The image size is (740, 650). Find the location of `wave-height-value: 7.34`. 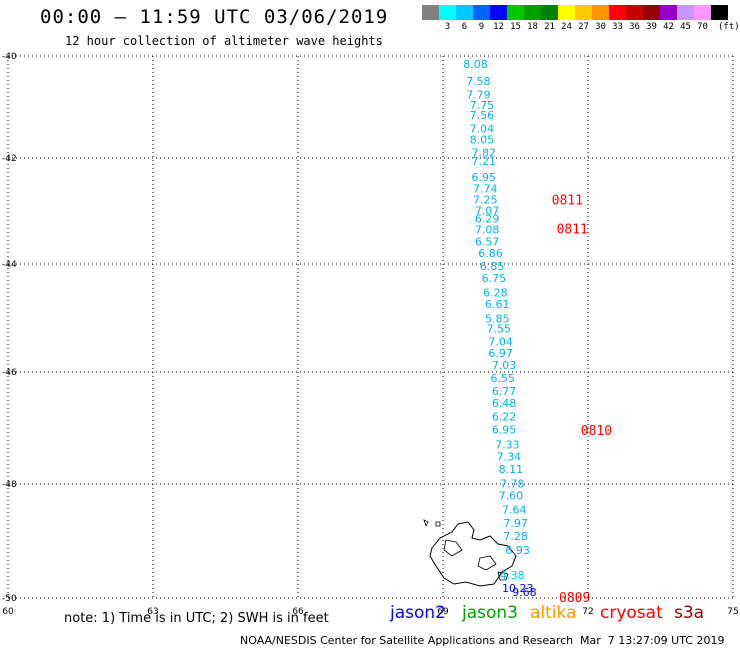

wave-height-value: 7.34 is located at coordinates (509, 457).